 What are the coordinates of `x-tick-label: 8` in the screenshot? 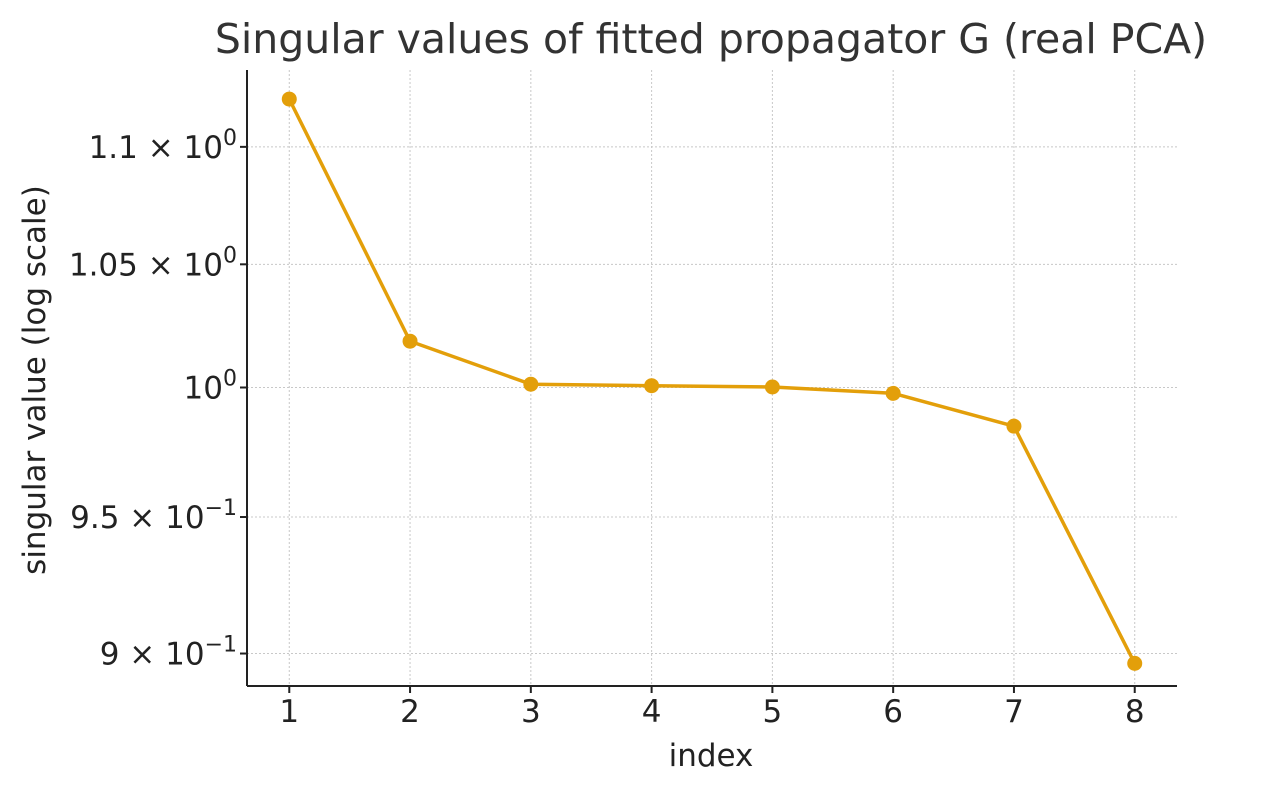 It's located at (1135, 712).